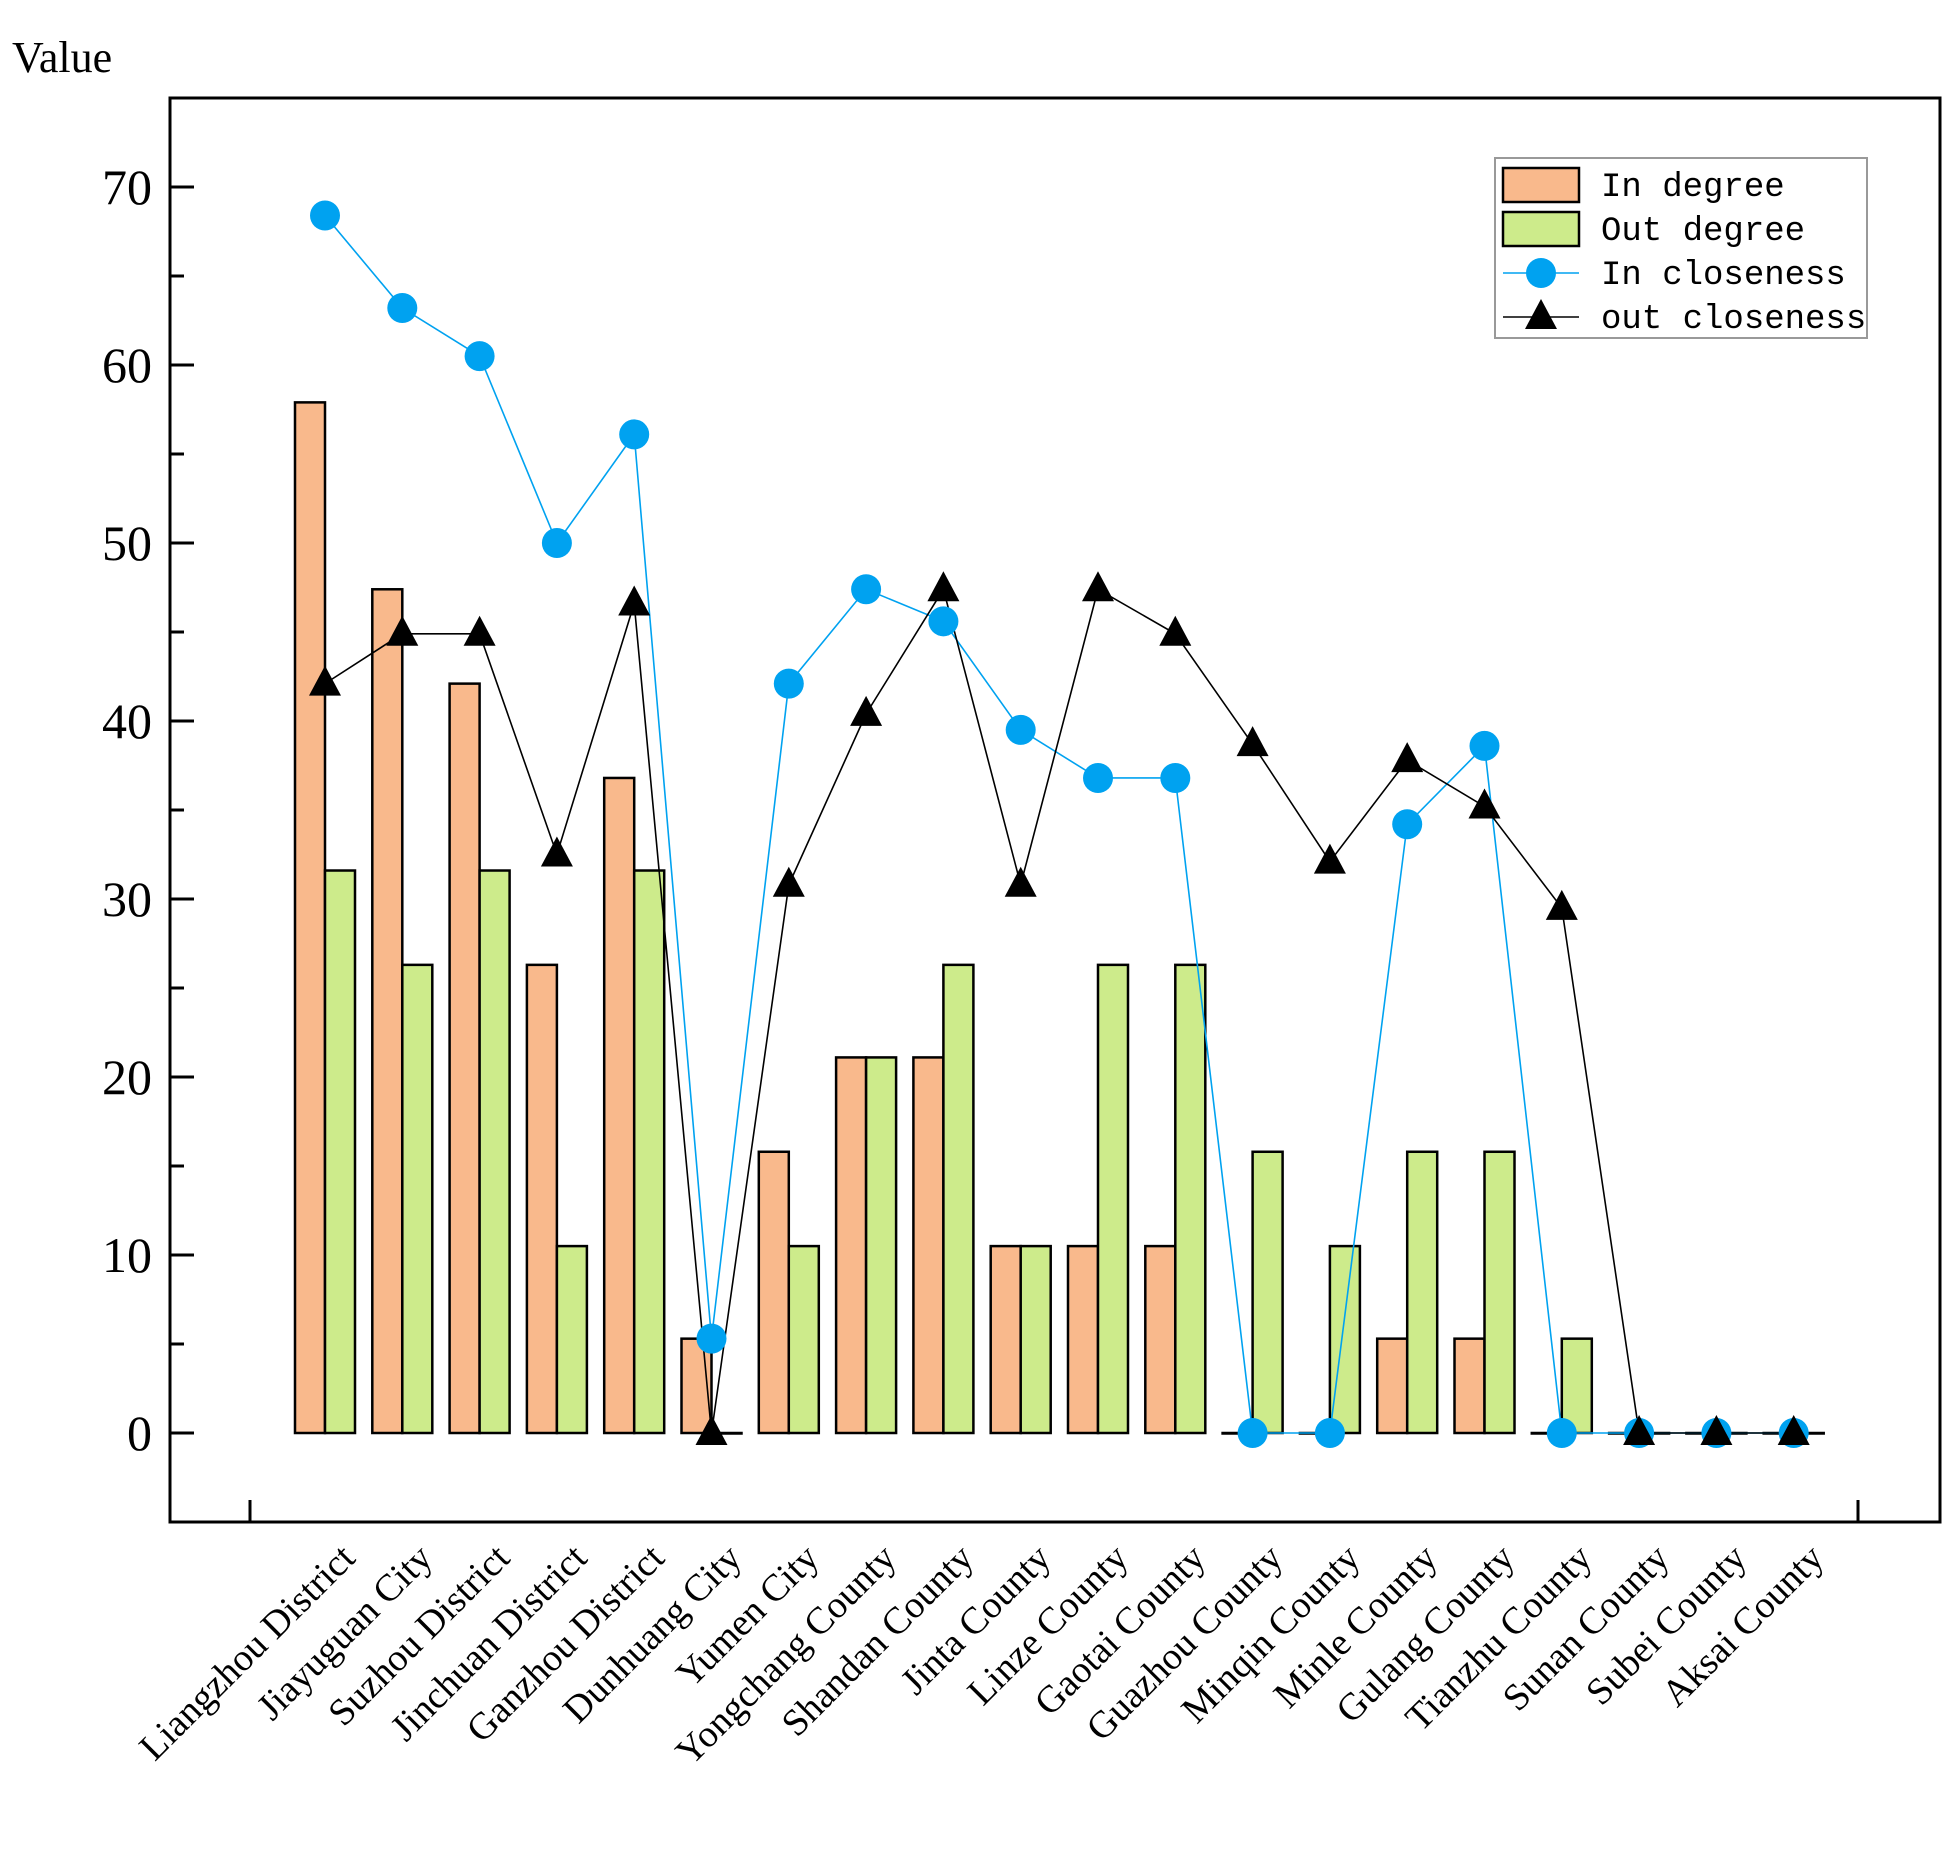 This screenshot has width=1949, height=1862. Describe the element at coordinates (1541, 229) in the screenshot. I see `legend-swatch-out-degree` at that location.